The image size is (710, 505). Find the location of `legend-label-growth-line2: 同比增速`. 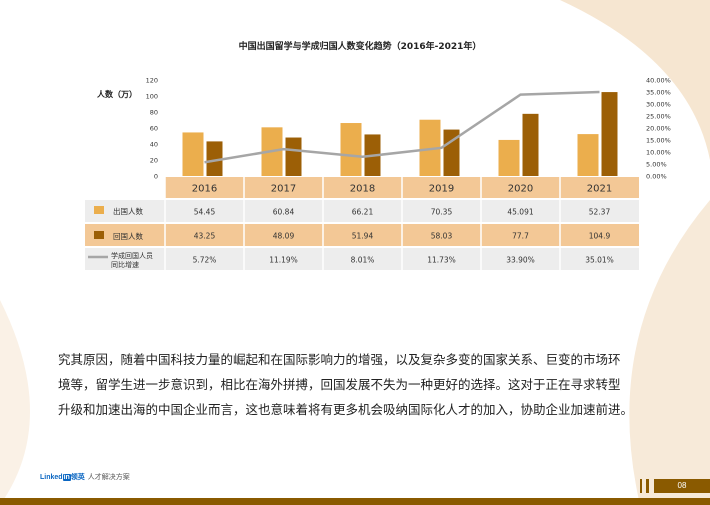

legend-label-growth-line2: 同比增速 is located at coordinates (125, 264).